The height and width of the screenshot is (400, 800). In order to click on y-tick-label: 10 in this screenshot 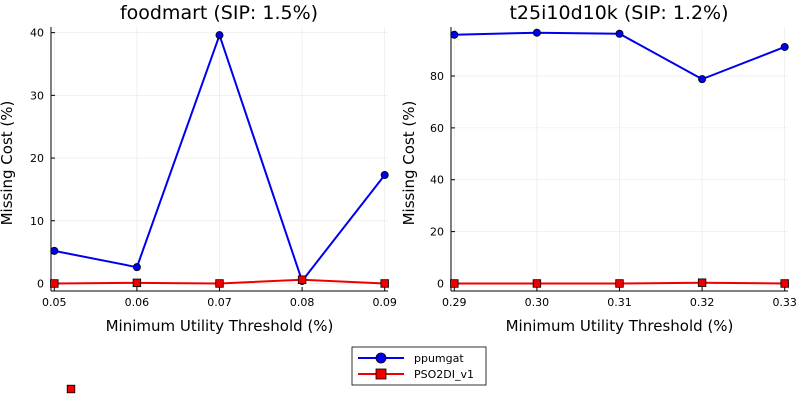, I will do `click(37, 221)`.